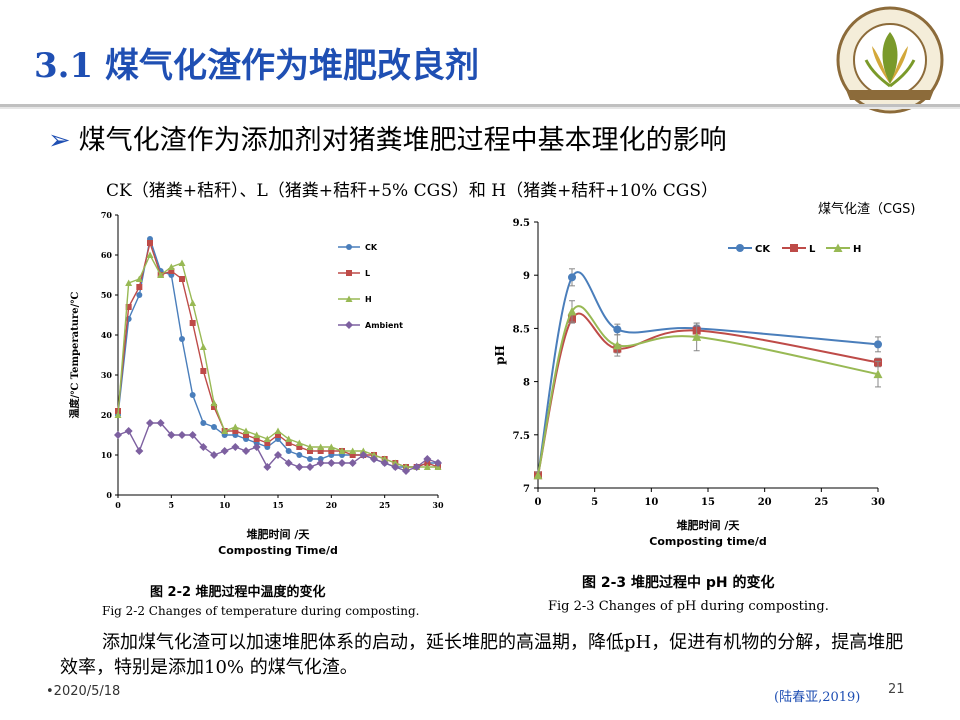  What do you see at coordinates (521, 436) in the screenshot?
I see `y-tick-label: 7.5` at bounding box center [521, 436].